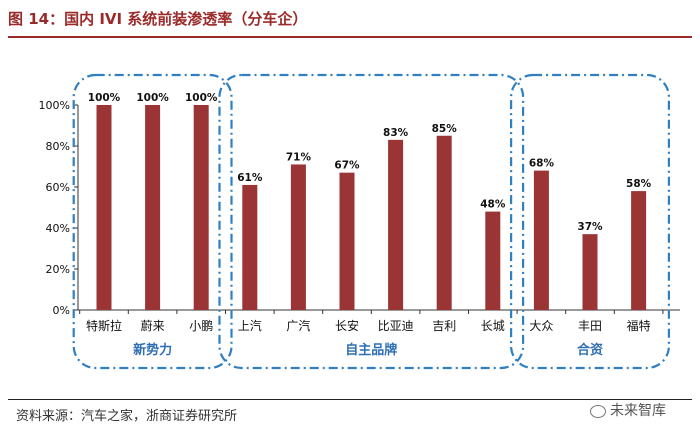 Image resolution: width=700 pixels, height=435 pixels. I want to click on data-label: 71%, so click(299, 157).